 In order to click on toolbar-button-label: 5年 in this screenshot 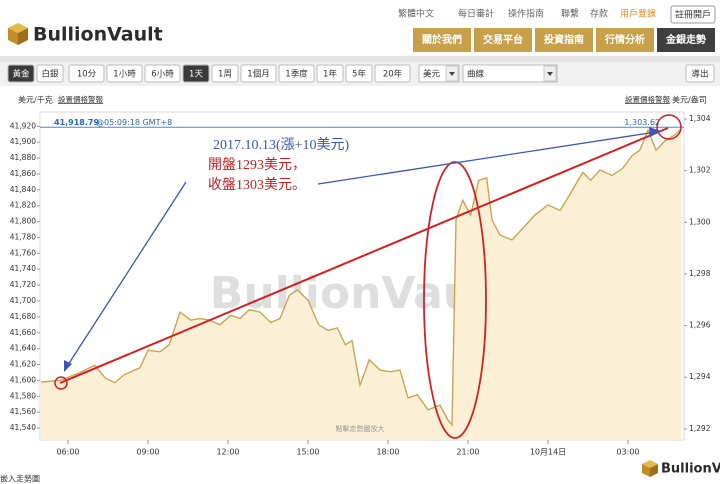, I will do `click(359, 74)`.